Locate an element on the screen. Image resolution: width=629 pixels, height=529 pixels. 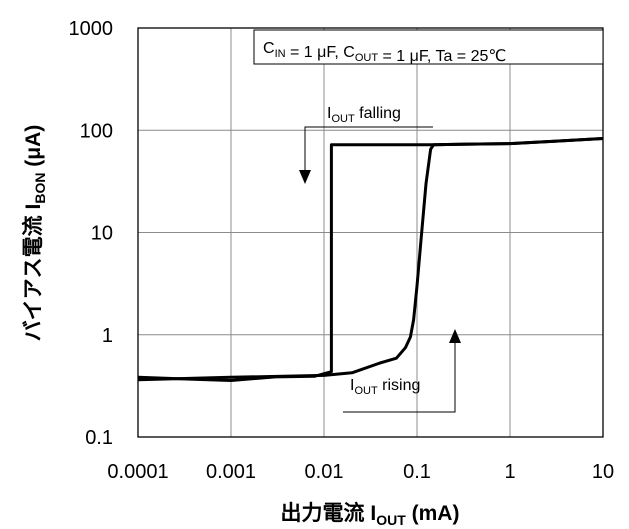
x-tick-label: 1 is located at coordinates (509, 472).